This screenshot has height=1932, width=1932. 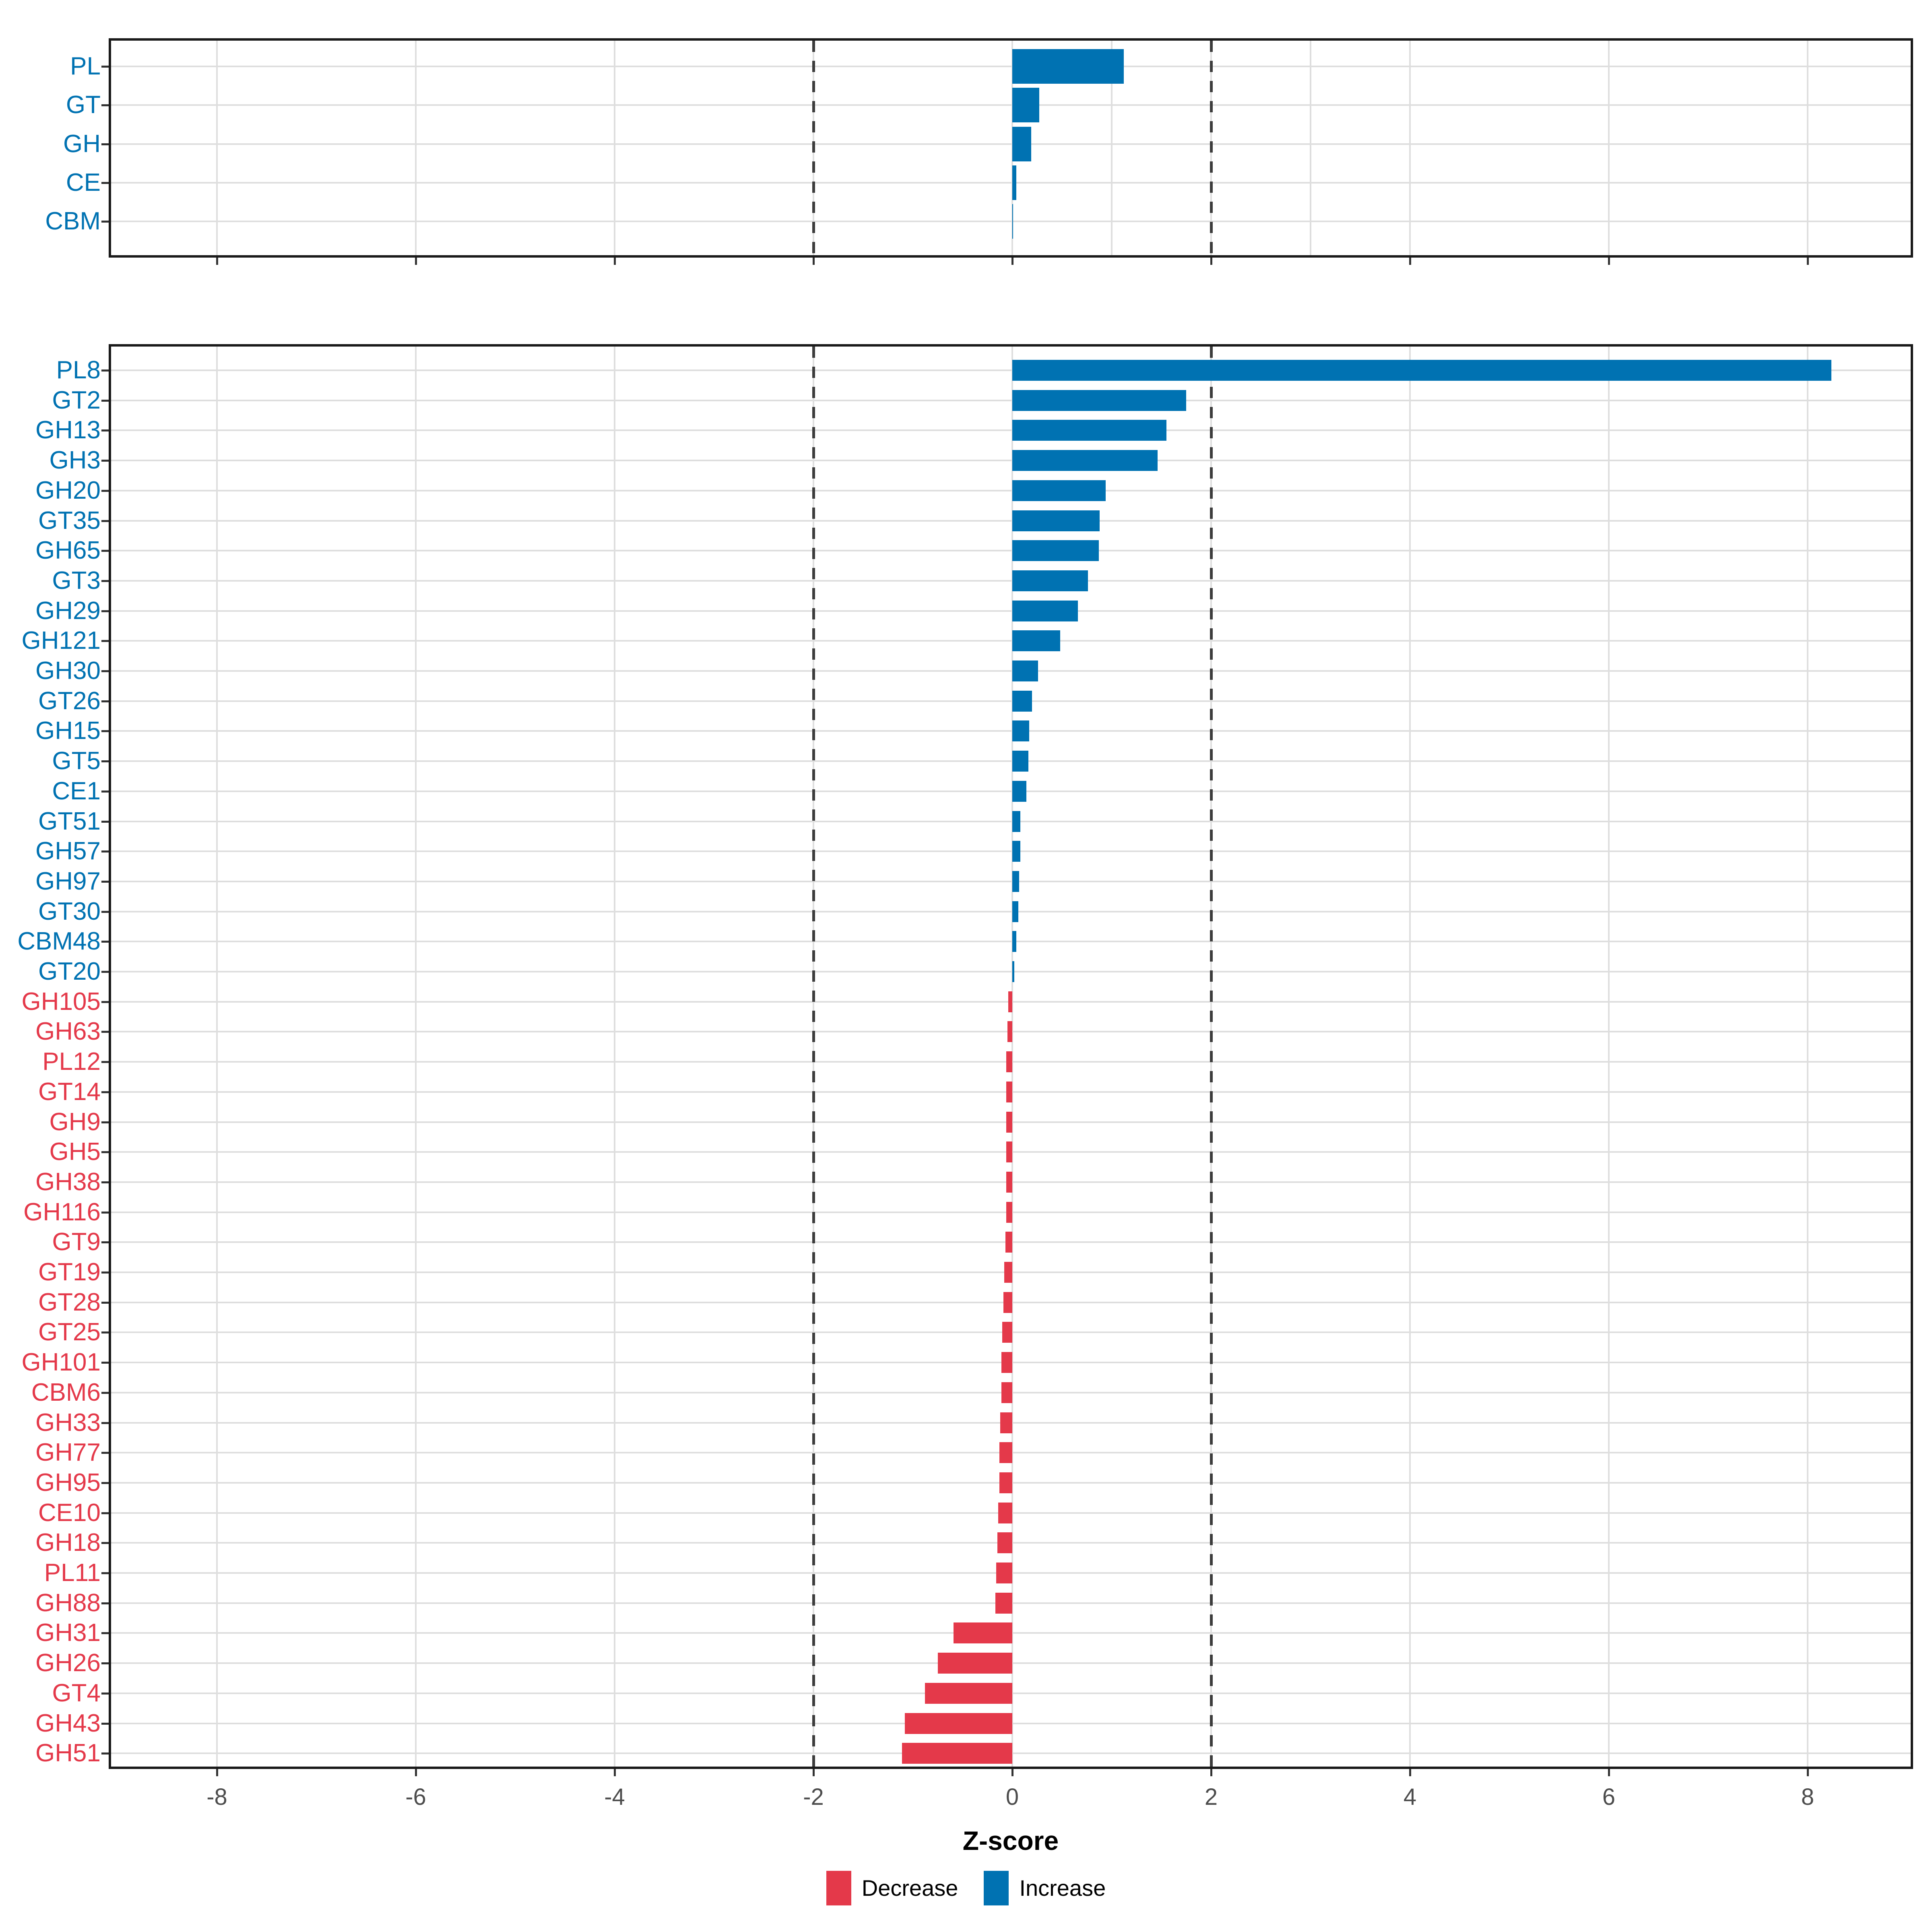 What do you see at coordinates (68, 731) in the screenshot?
I see `category-label-GH15: GH15` at bounding box center [68, 731].